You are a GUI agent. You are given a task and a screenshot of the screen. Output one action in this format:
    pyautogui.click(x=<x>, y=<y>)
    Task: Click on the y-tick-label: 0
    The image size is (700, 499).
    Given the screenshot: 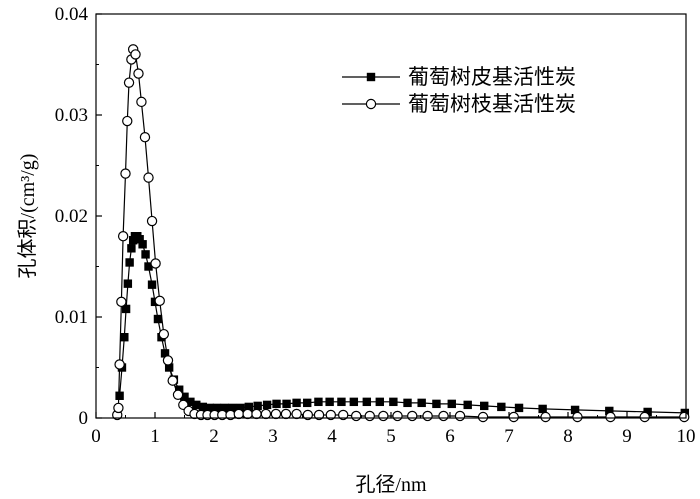 What is the action you would take?
    pyautogui.click(x=84, y=418)
    